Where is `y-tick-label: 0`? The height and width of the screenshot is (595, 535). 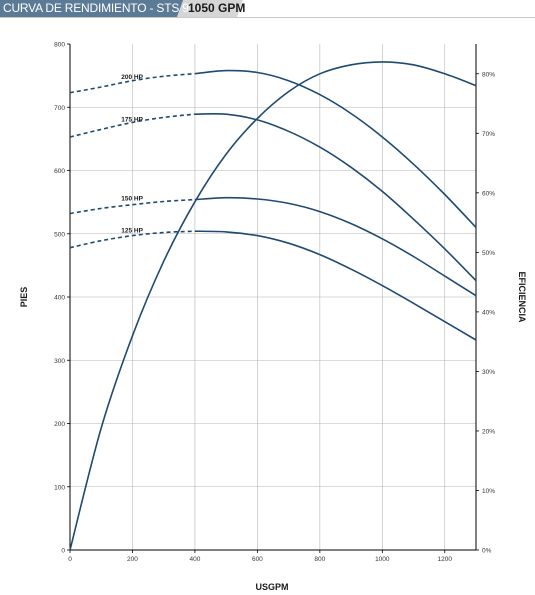 y-tick-label: 0 is located at coordinates (63, 551).